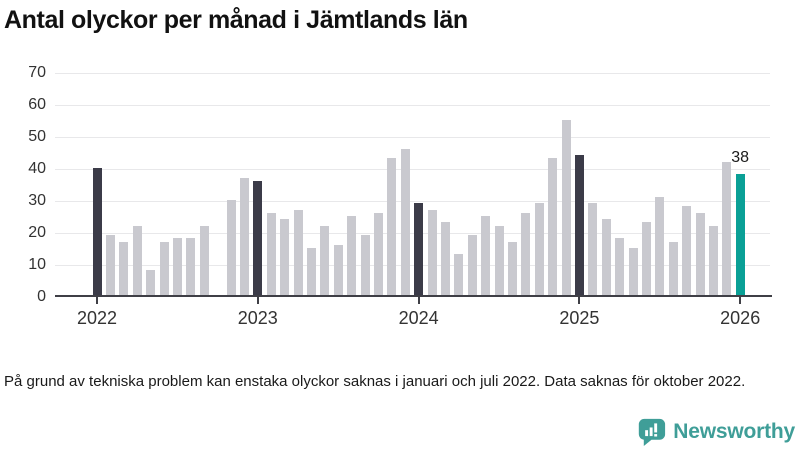 This screenshot has height=450, width=800. What do you see at coordinates (37, 72) in the screenshot?
I see `y-tick-label: 70` at bounding box center [37, 72].